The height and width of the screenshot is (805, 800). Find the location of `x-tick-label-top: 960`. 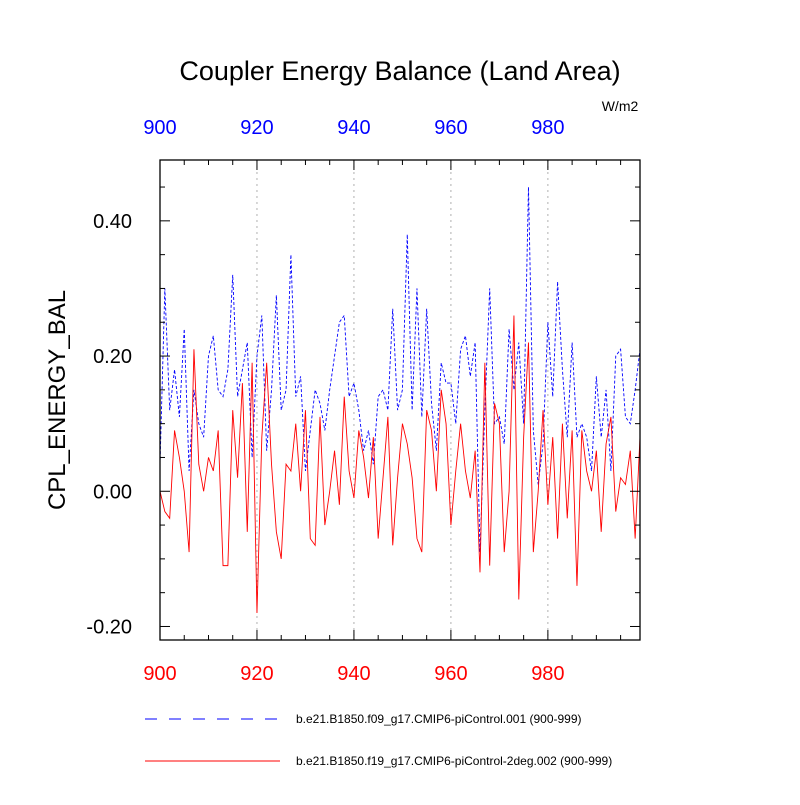

x-tick-label-top: 960 is located at coordinates (450, 128).